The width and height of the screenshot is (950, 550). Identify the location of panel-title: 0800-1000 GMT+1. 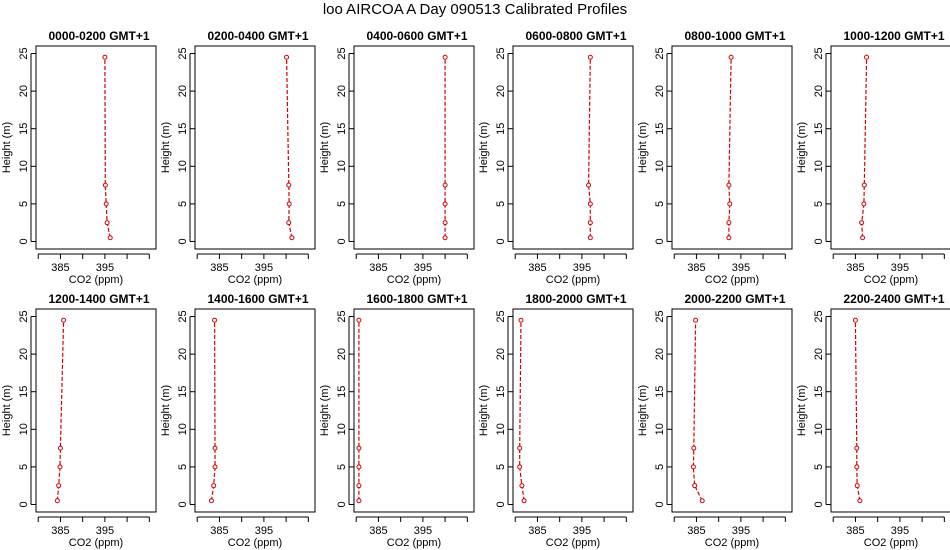
(734, 36).